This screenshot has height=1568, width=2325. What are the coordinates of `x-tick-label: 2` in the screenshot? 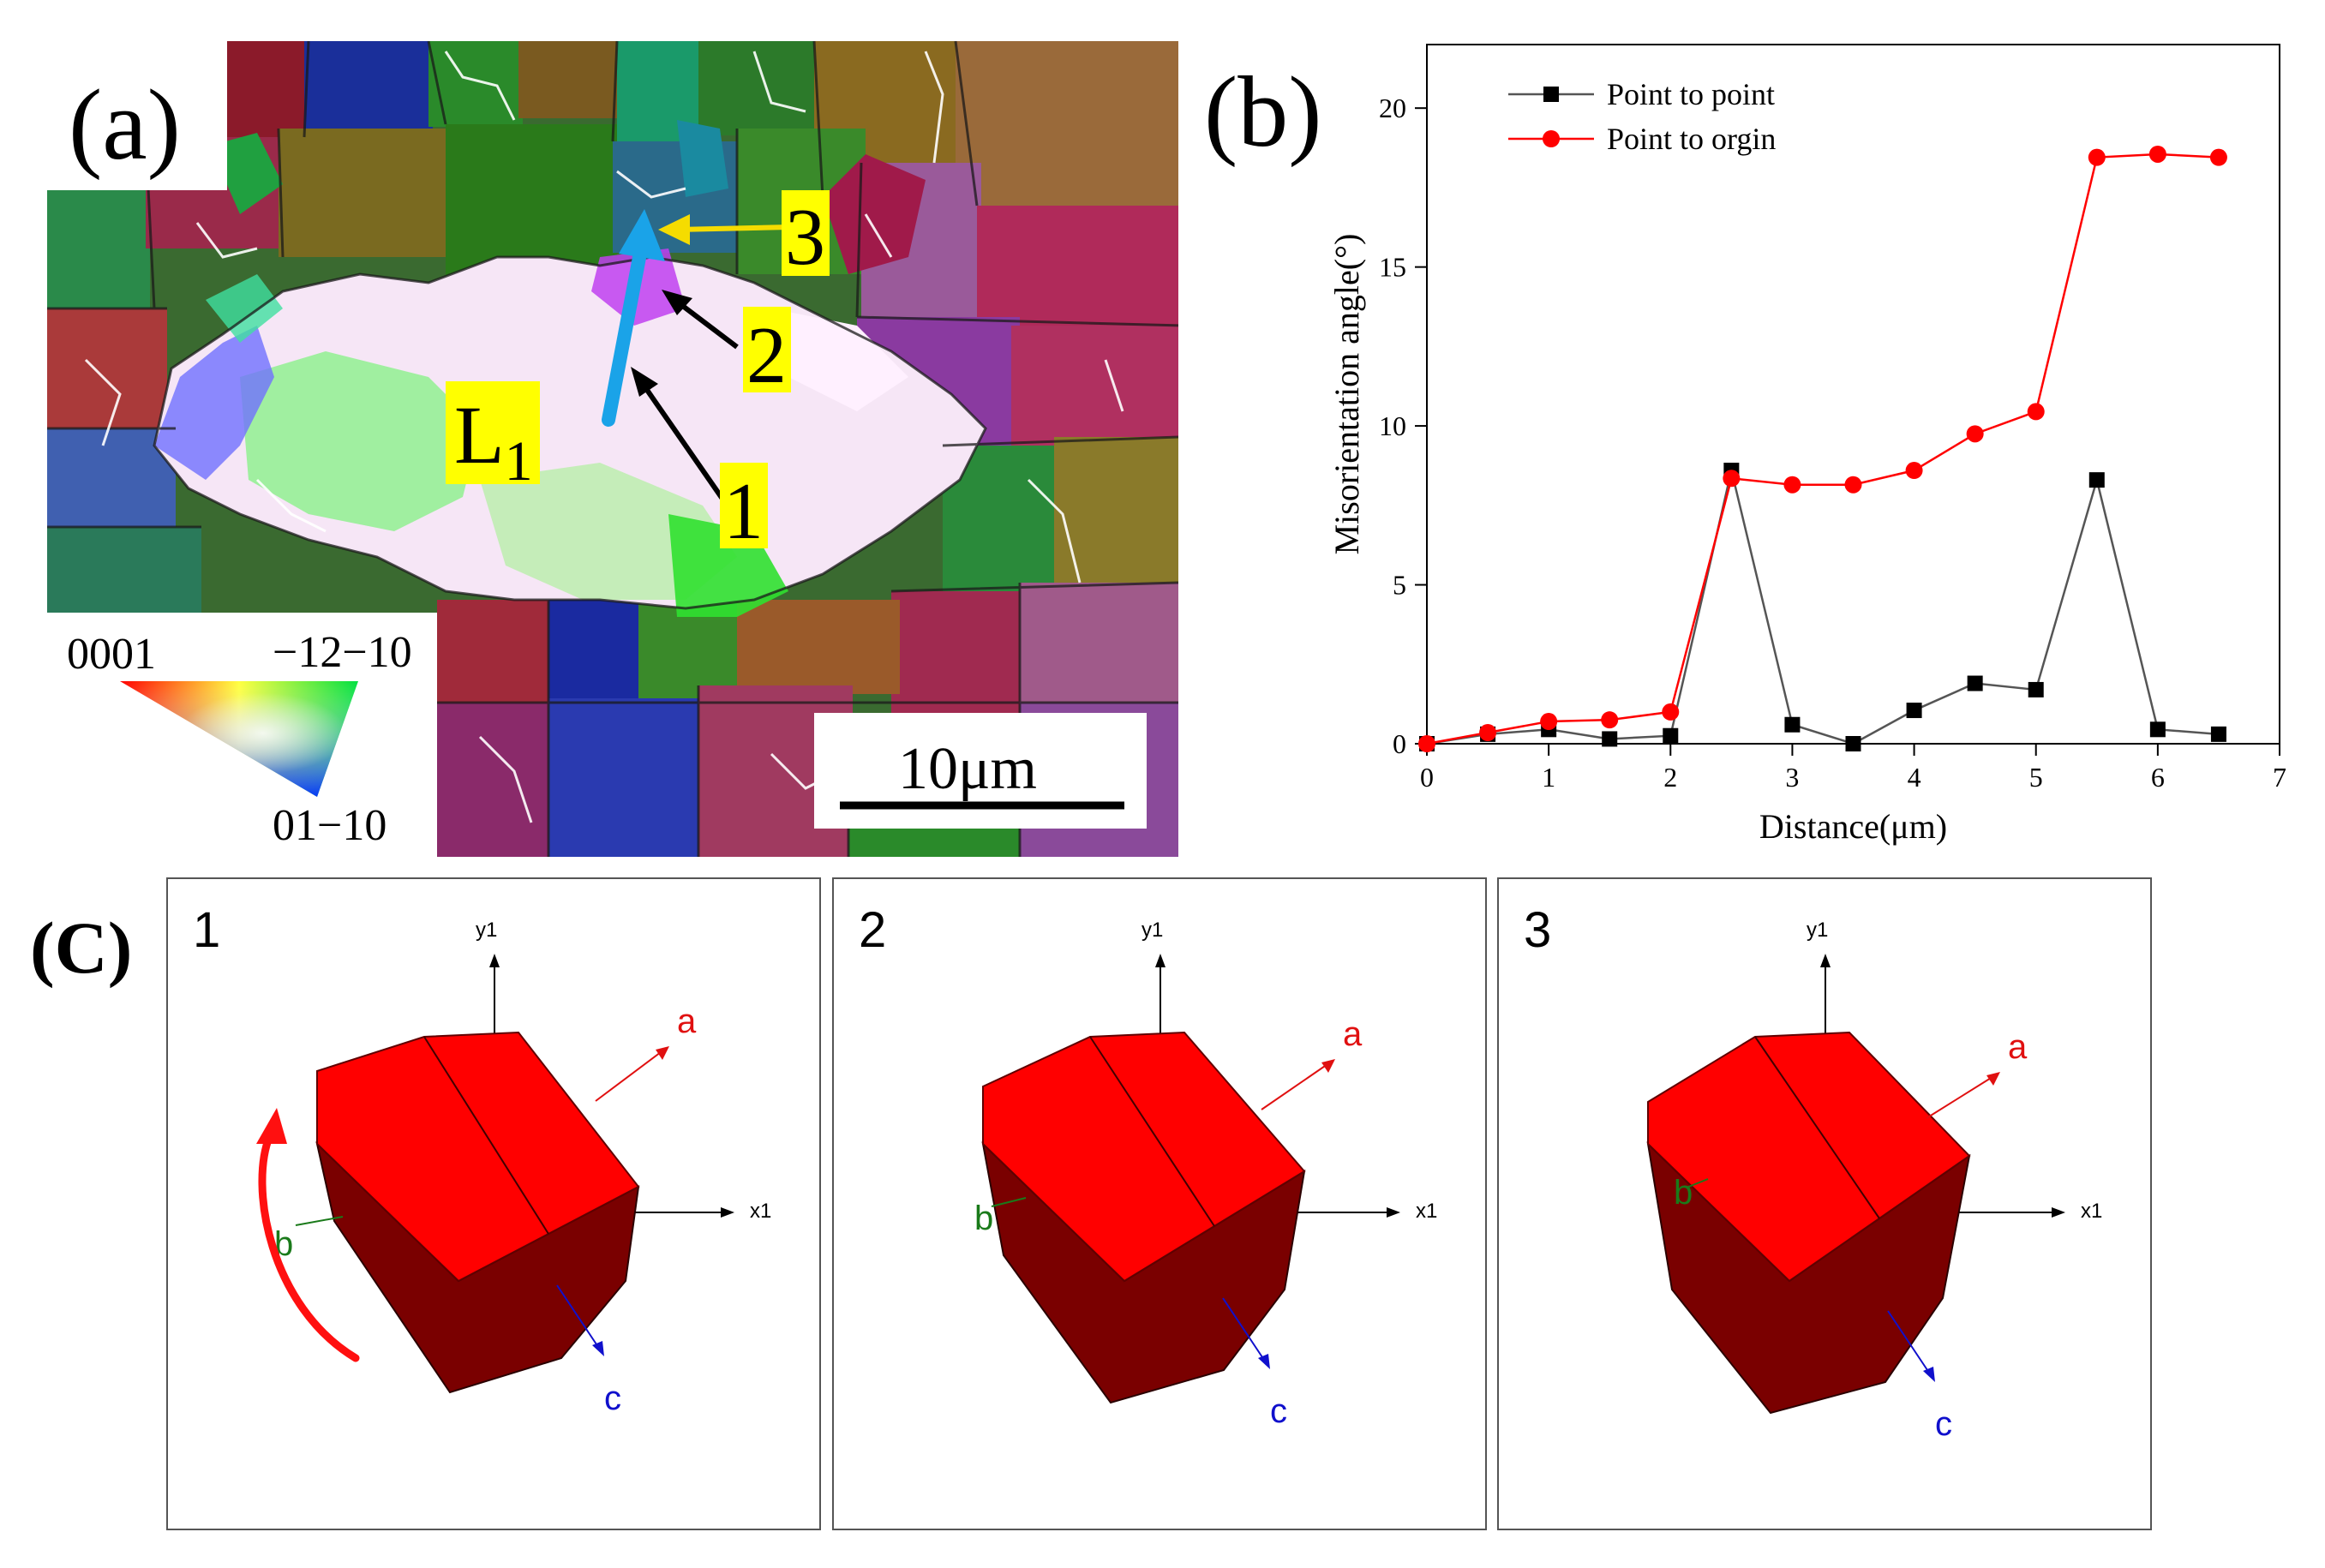 It's located at (1670, 777).